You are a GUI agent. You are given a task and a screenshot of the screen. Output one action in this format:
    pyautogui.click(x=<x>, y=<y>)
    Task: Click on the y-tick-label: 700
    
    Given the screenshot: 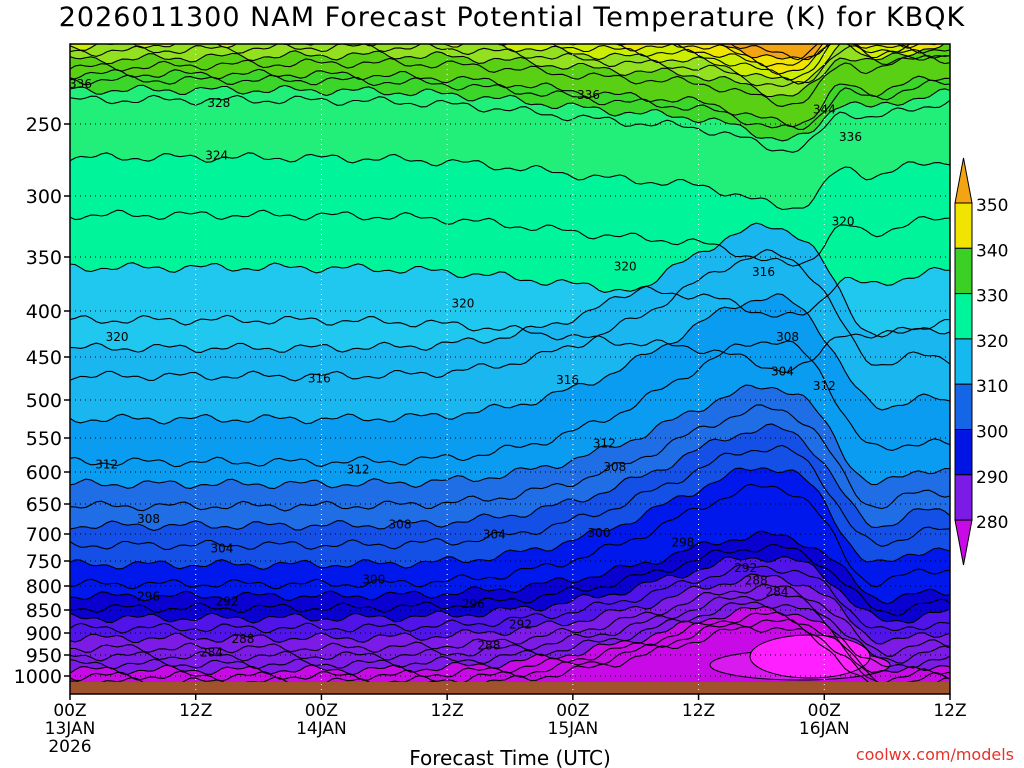 What is the action you would take?
    pyautogui.click(x=44, y=535)
    